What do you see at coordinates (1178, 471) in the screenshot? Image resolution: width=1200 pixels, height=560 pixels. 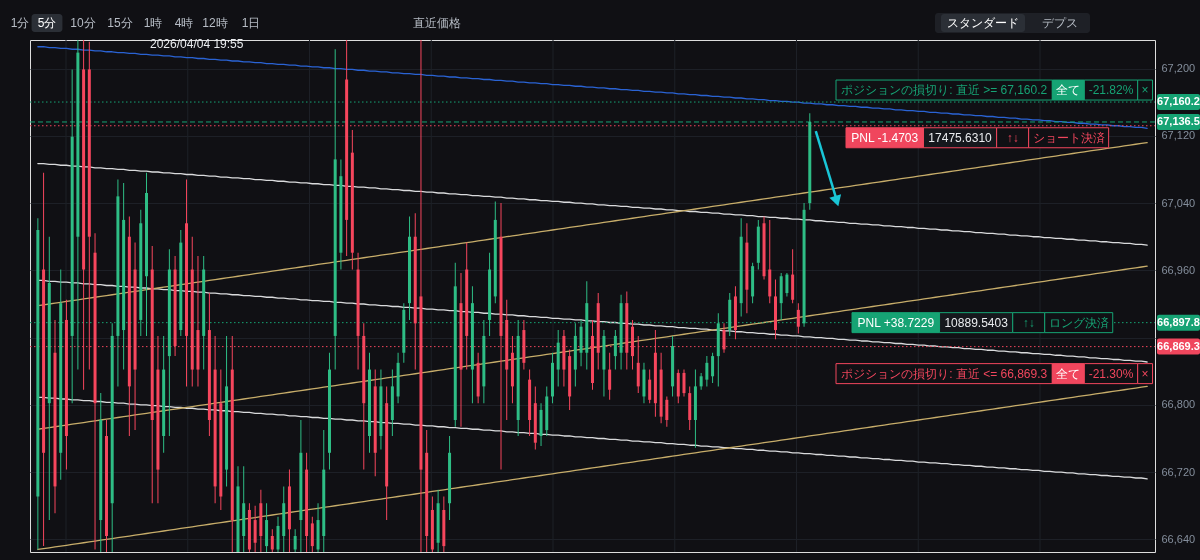 I see `y-tick-label: 66,720` at bounding box center [1178, 471].